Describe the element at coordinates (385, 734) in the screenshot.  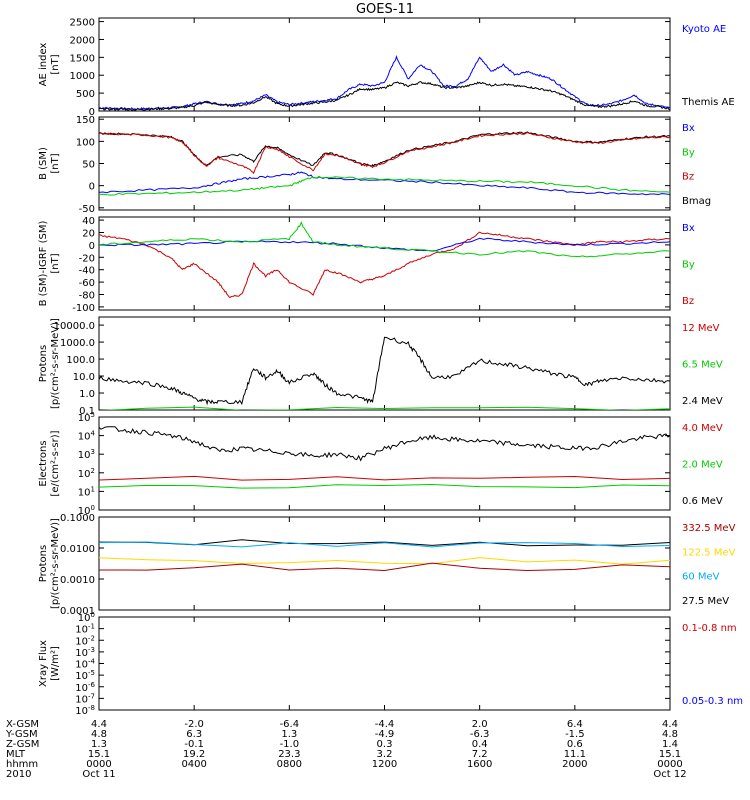
I see `x-axis-value: -4.9` at that location.